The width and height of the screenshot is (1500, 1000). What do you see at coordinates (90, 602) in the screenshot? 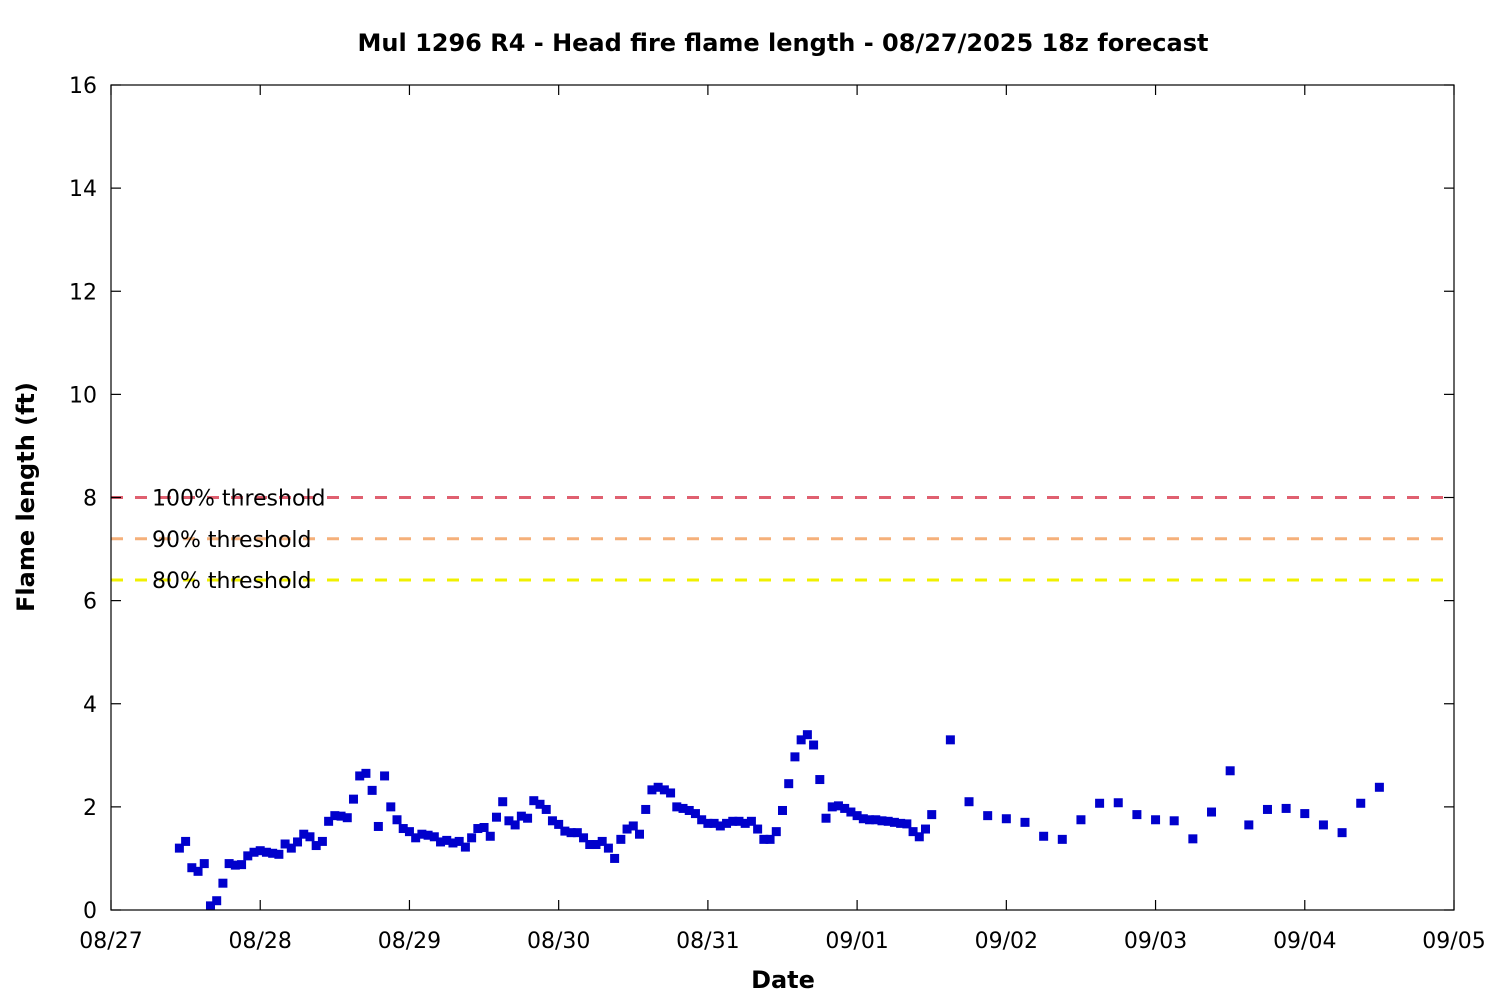
I see `y-tick-label: 6` at bounding box center [90, 602].